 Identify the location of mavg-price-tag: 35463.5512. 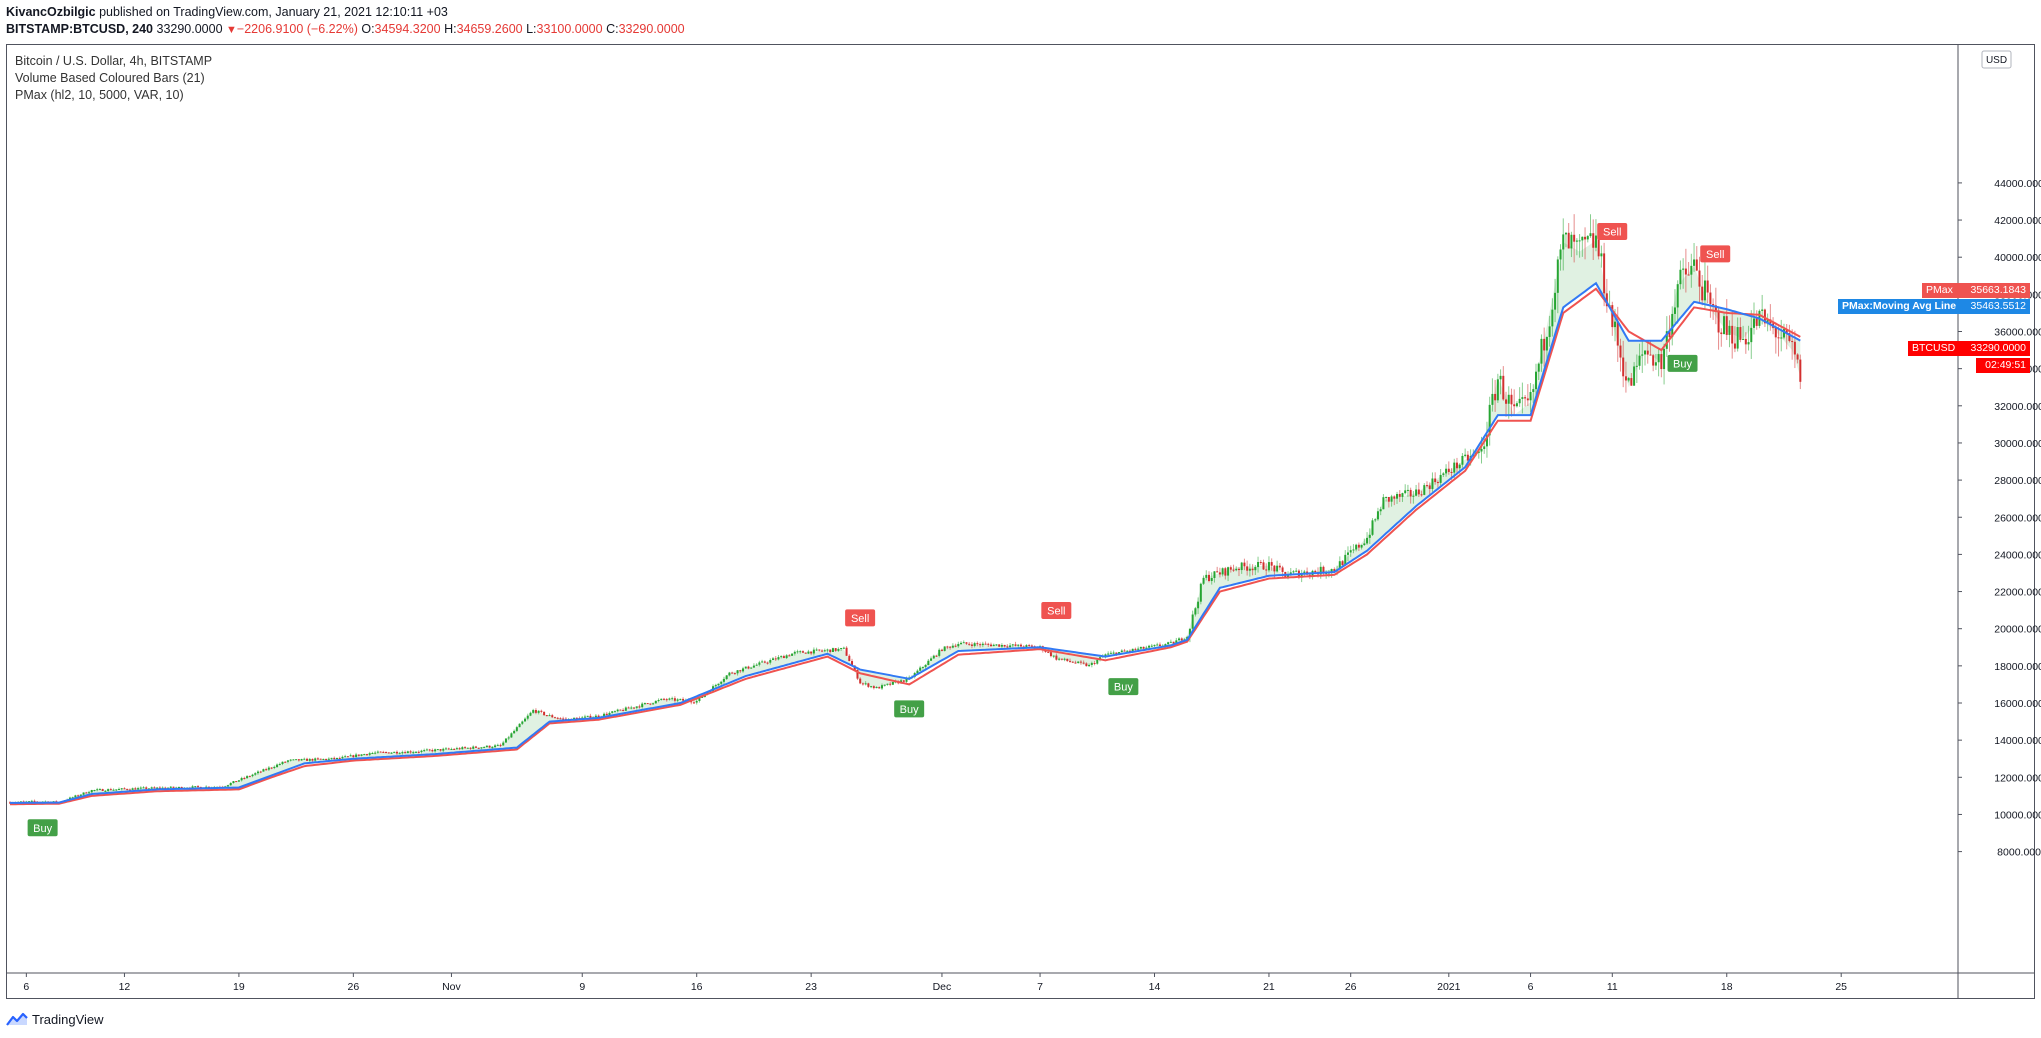
(1994, 306).